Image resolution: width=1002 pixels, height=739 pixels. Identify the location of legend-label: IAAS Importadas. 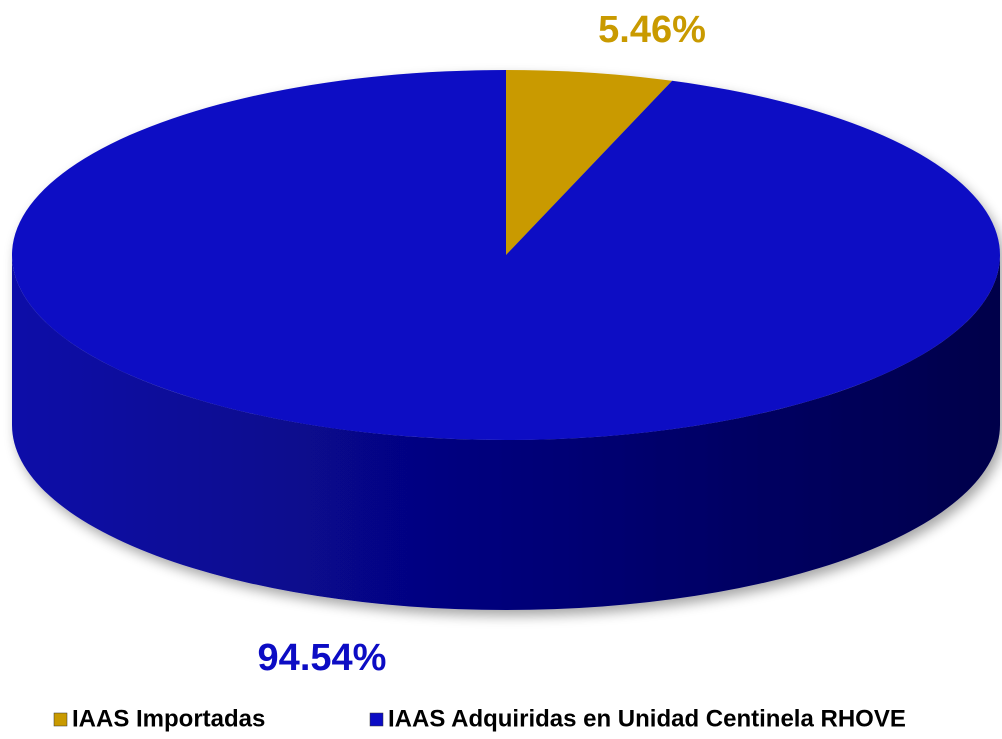
(168, 718).